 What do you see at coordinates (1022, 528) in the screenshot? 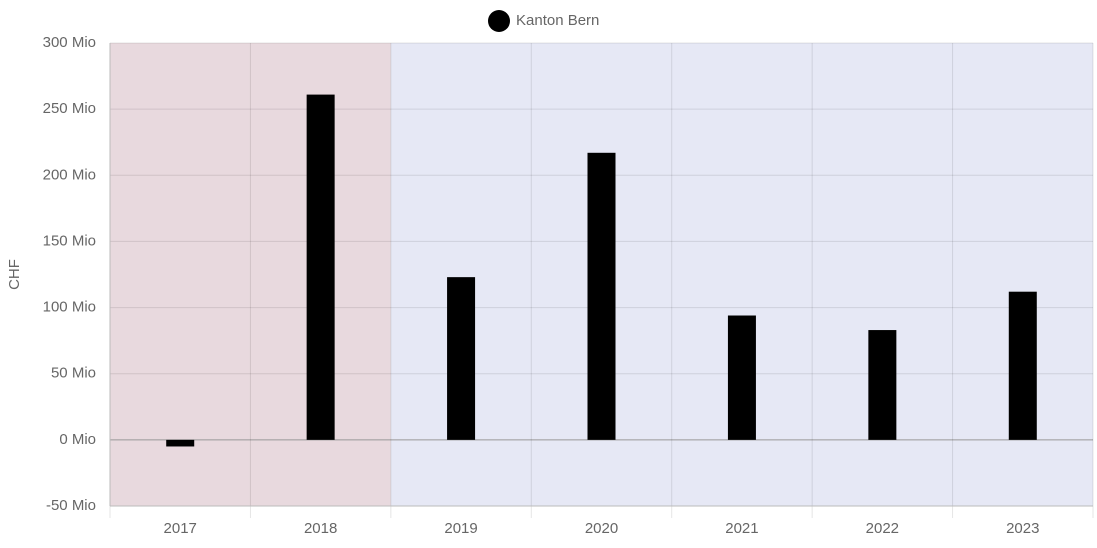
I see `x-tick-label: 2023` at bounding box center [1022, 528].